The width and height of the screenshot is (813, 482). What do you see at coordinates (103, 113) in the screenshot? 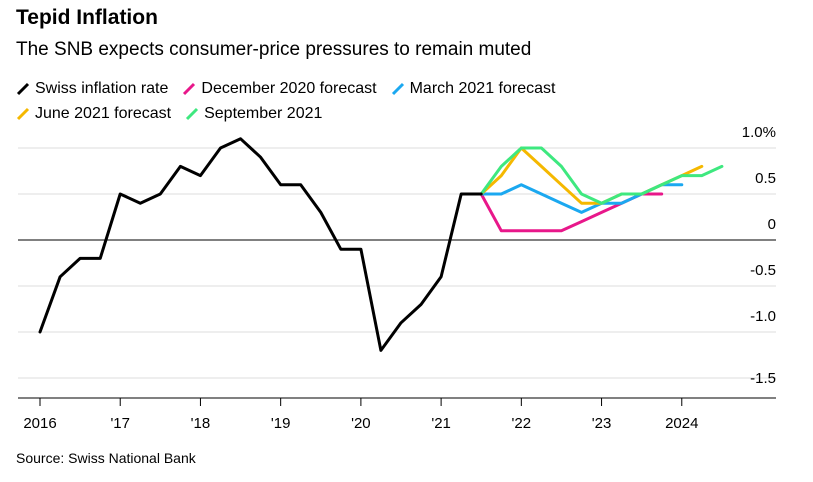
I see `legend-label: June 2021 forecast` at bounding box center [103, 113].